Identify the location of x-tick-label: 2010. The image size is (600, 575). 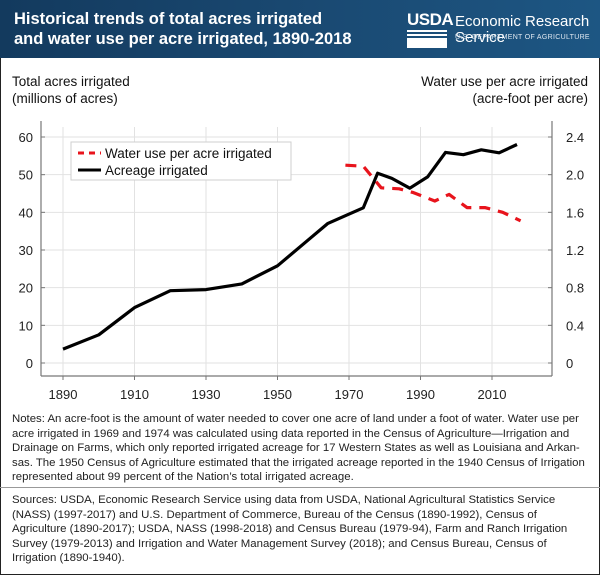
(492, 394).